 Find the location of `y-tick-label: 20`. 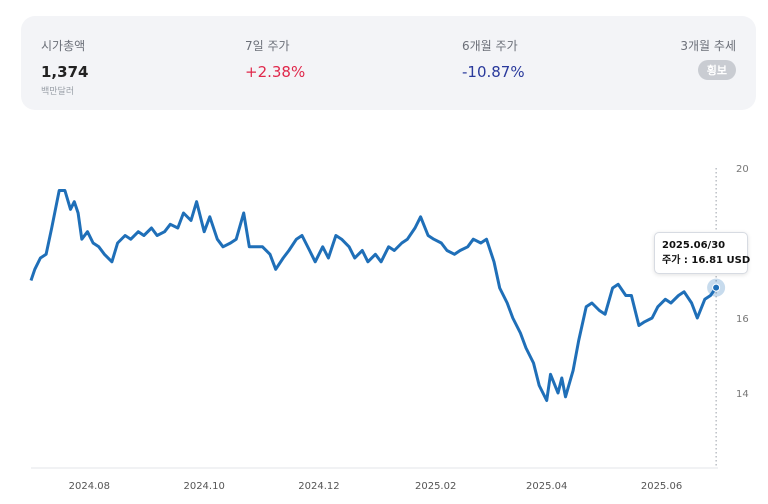

y-tick-label: 20 is located at coordinates (742, 169).